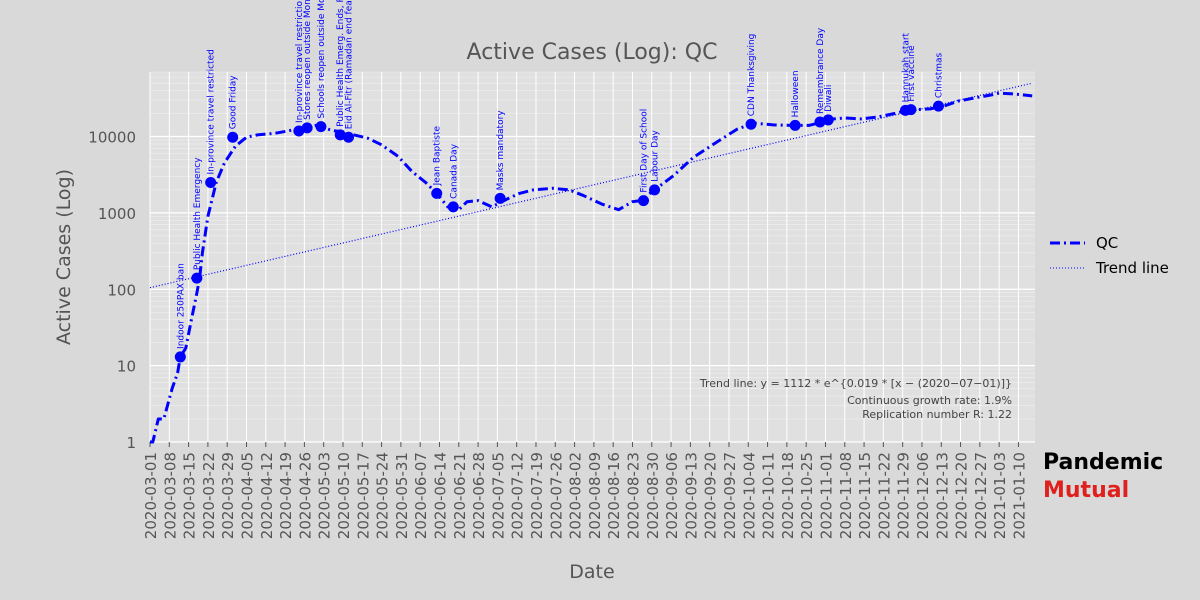 This screenshot has height=600, width=1200. I want to click on event-label: Canada Day, so click(454, 171).